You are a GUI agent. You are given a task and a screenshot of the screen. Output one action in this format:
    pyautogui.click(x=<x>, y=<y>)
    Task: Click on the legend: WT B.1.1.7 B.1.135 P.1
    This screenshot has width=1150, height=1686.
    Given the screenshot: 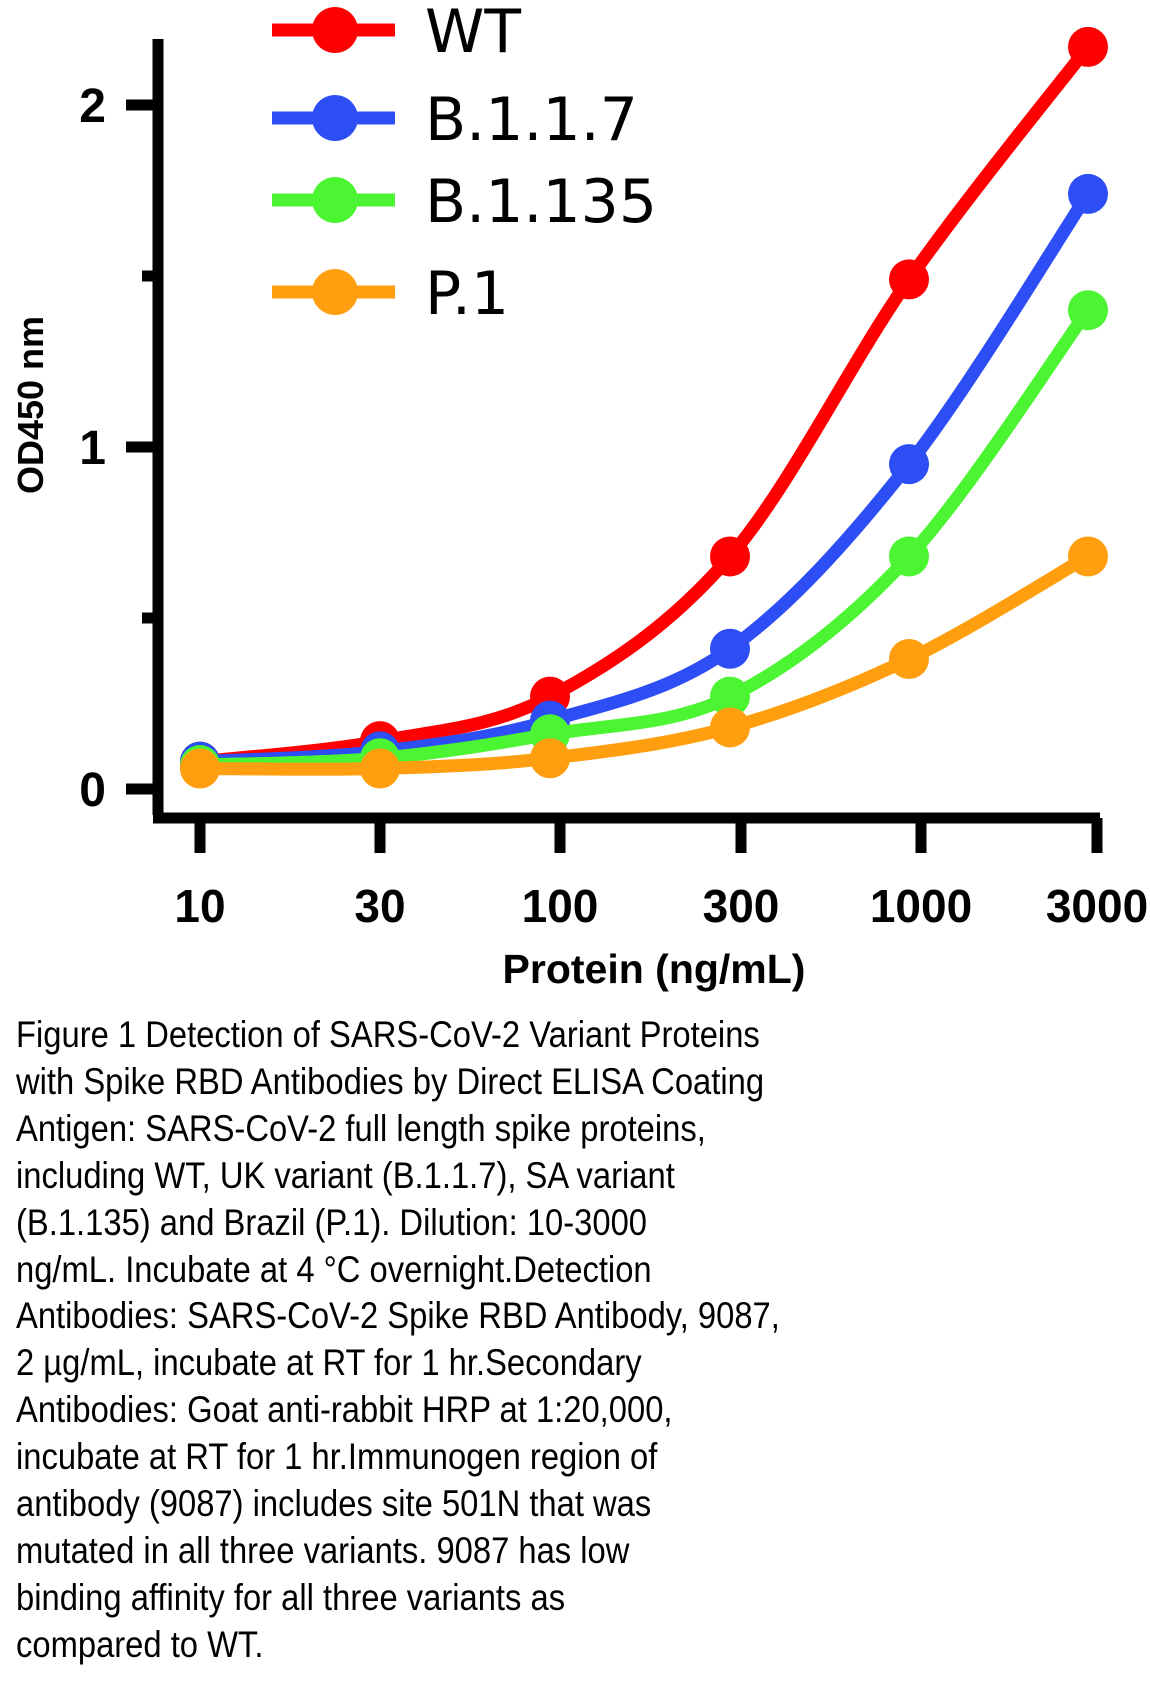 What is the action you would take?
    pyautogui.click(x=464, y=164)
    